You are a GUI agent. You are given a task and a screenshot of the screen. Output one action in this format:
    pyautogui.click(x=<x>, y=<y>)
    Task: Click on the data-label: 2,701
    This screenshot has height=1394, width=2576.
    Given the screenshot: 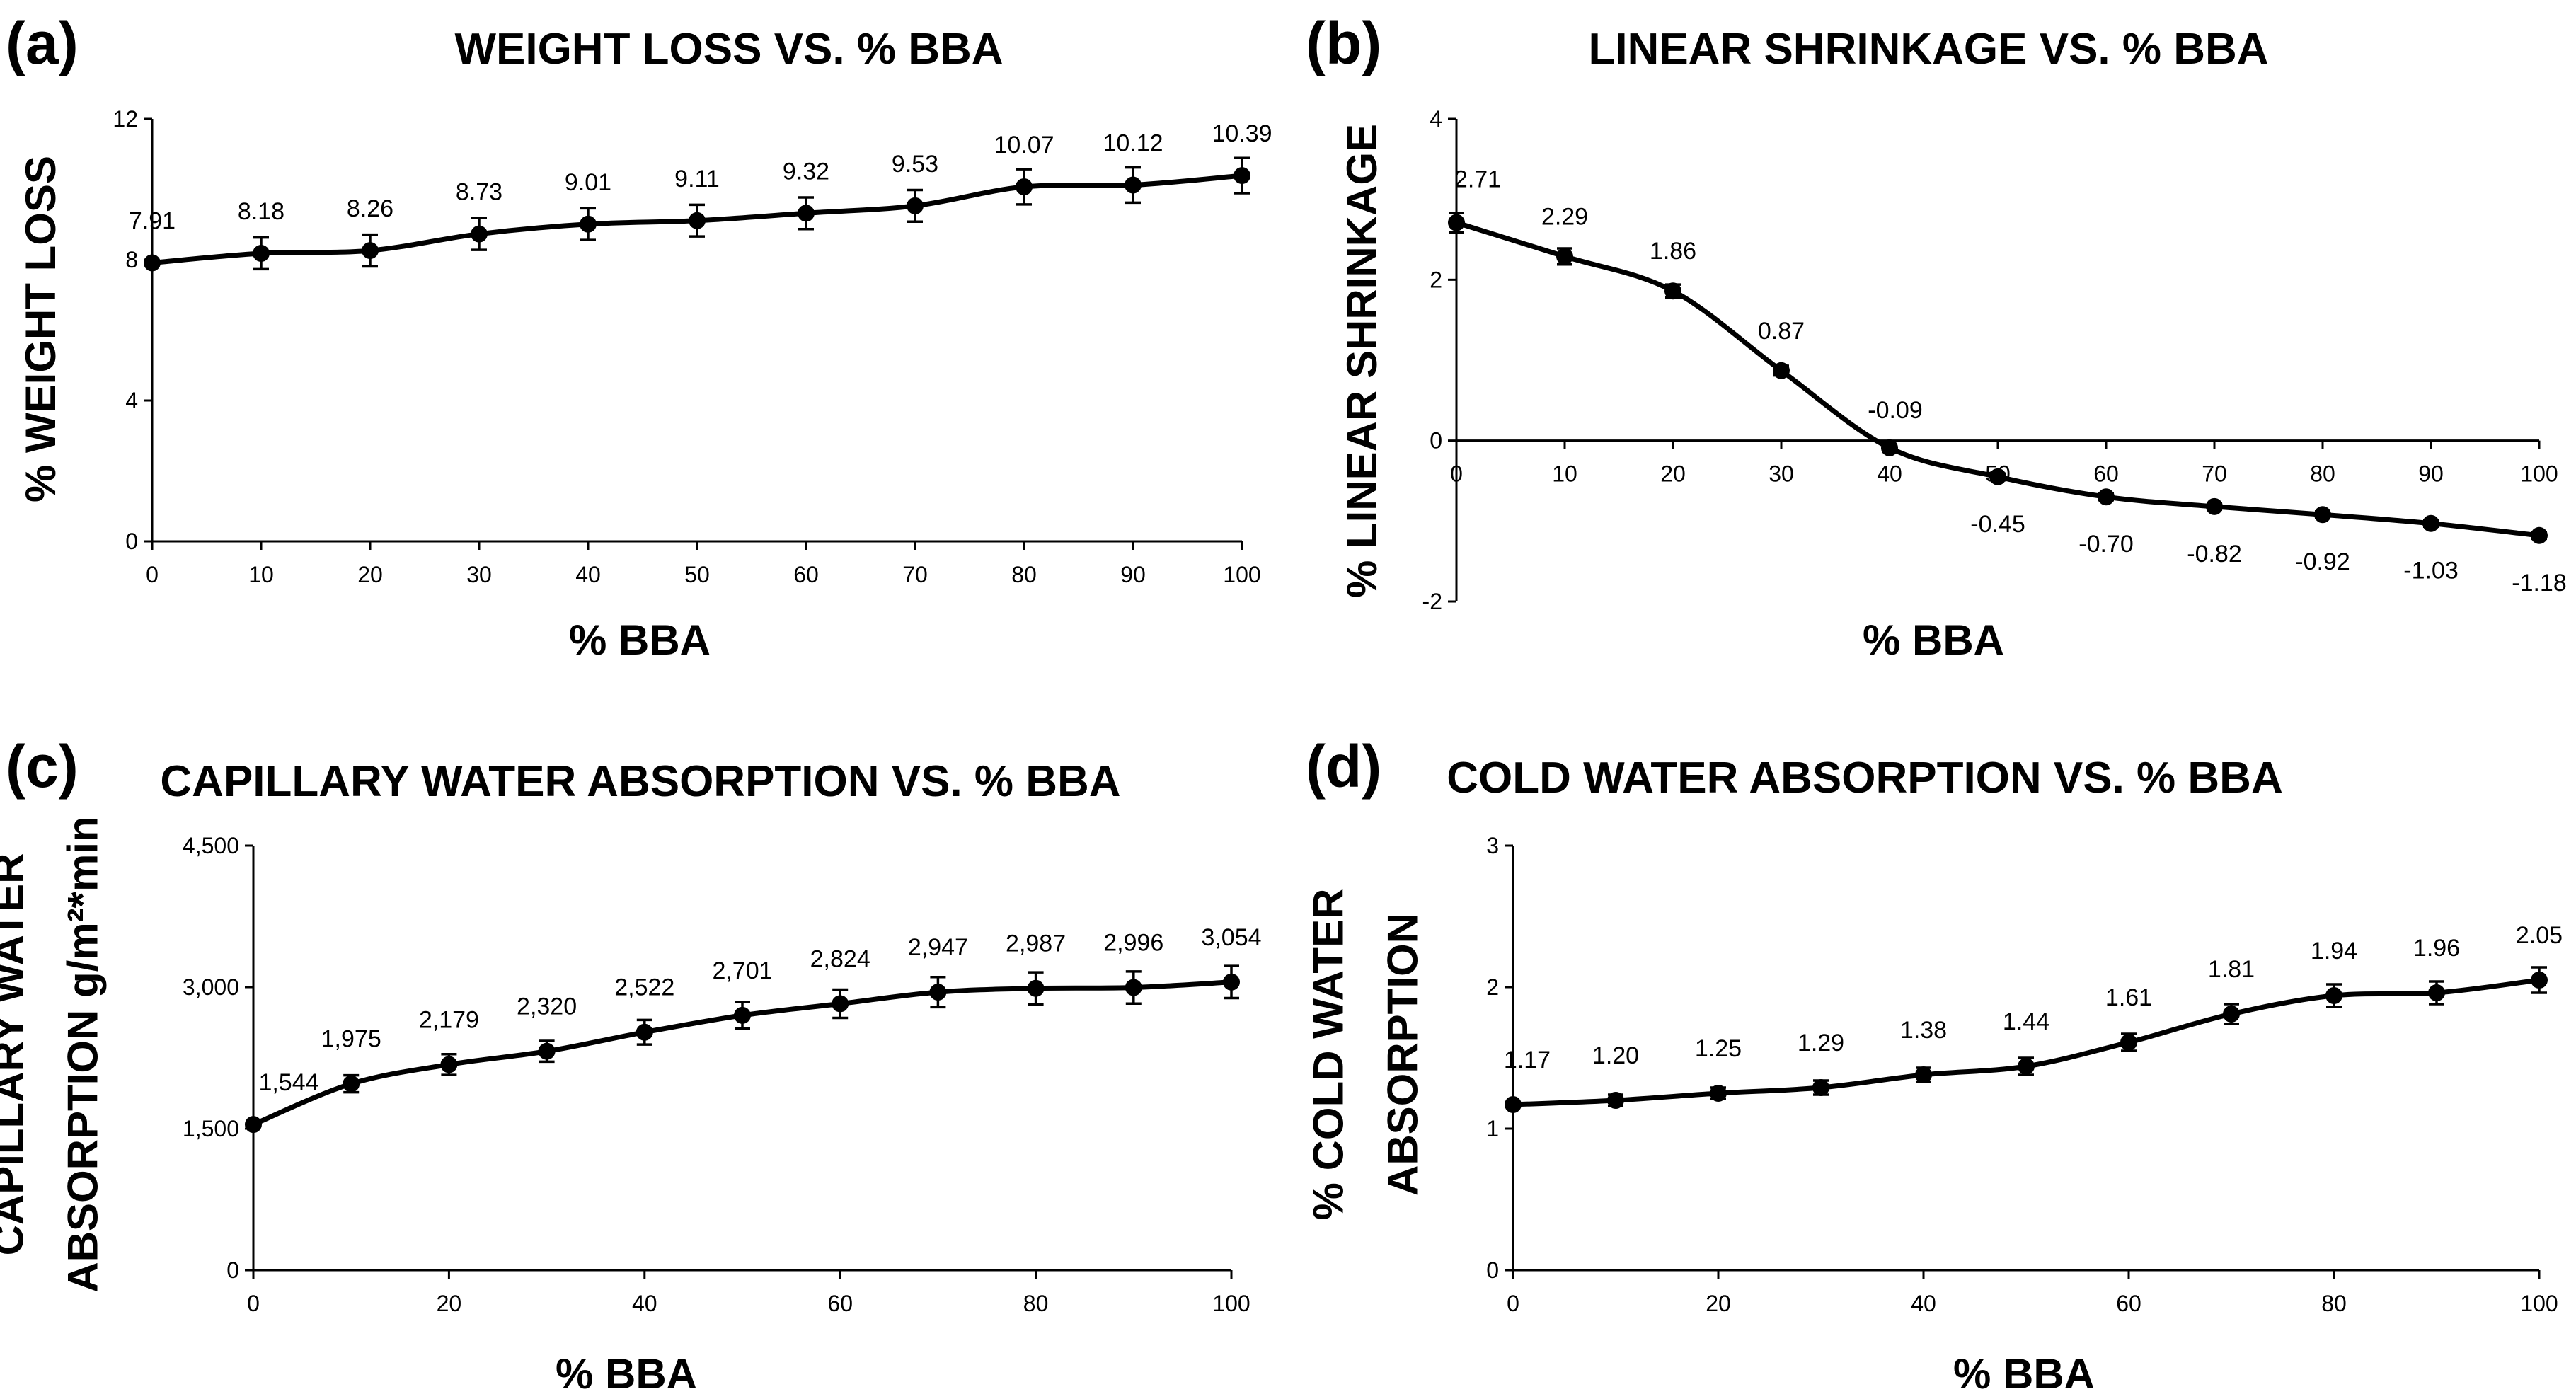 What is the action you would take?
    pyautogui.click(x=742, y=970)
    